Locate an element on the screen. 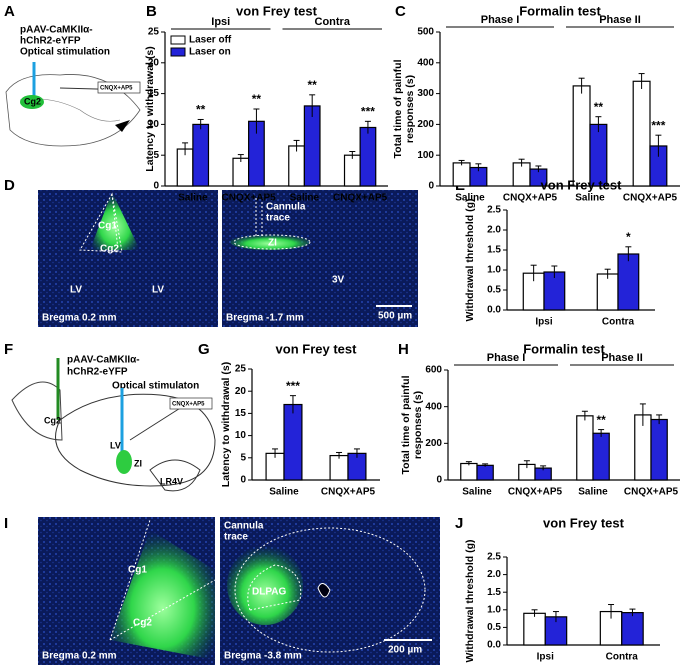 This screenshot has width=688, height=665. x-tick-label: Contra is located at coordinates (618, 322).